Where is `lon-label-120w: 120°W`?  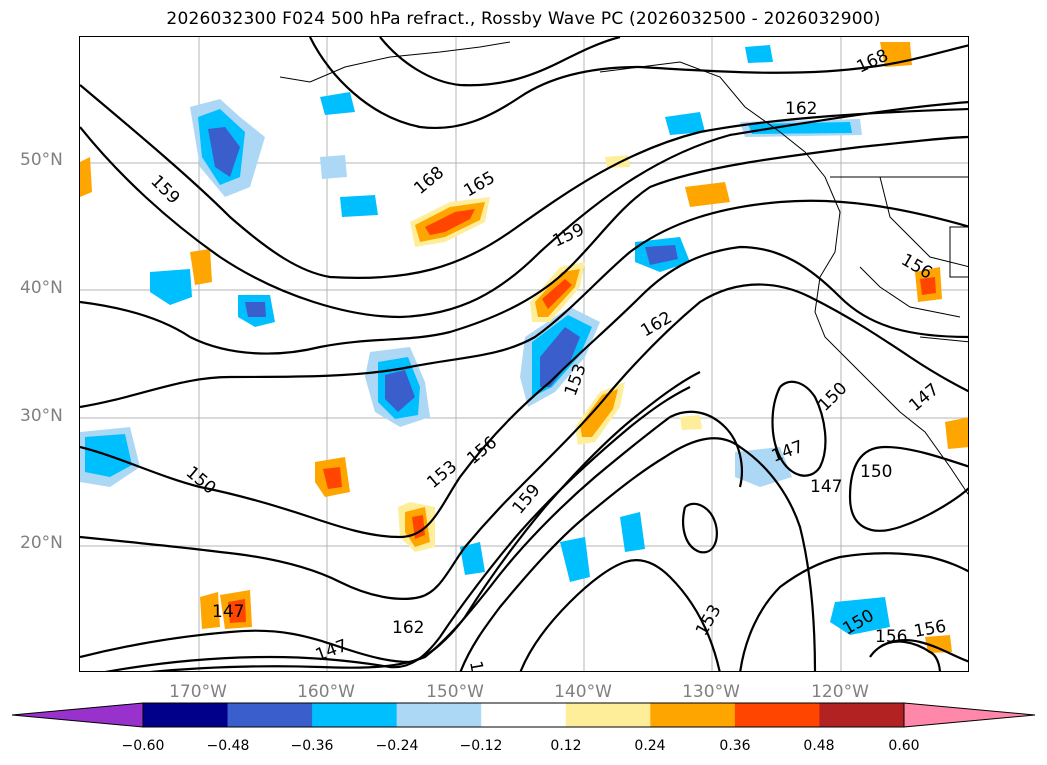 lon-label-120w: 120°W is located at coordinates (840, 692).